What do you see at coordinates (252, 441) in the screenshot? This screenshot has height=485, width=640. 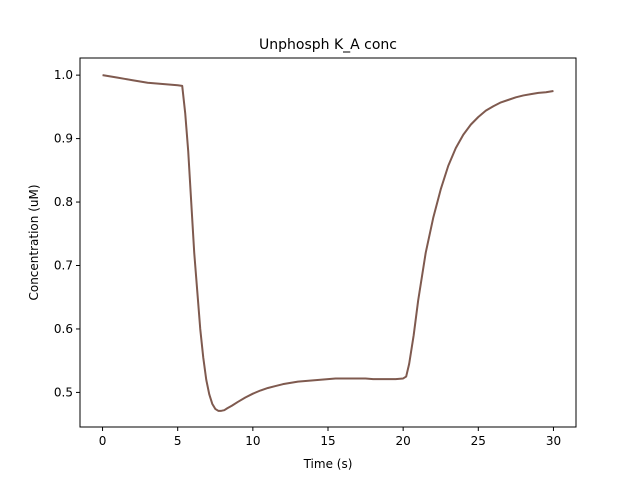 I see `x-tick-label: 10` at bounding box center [252, 441].